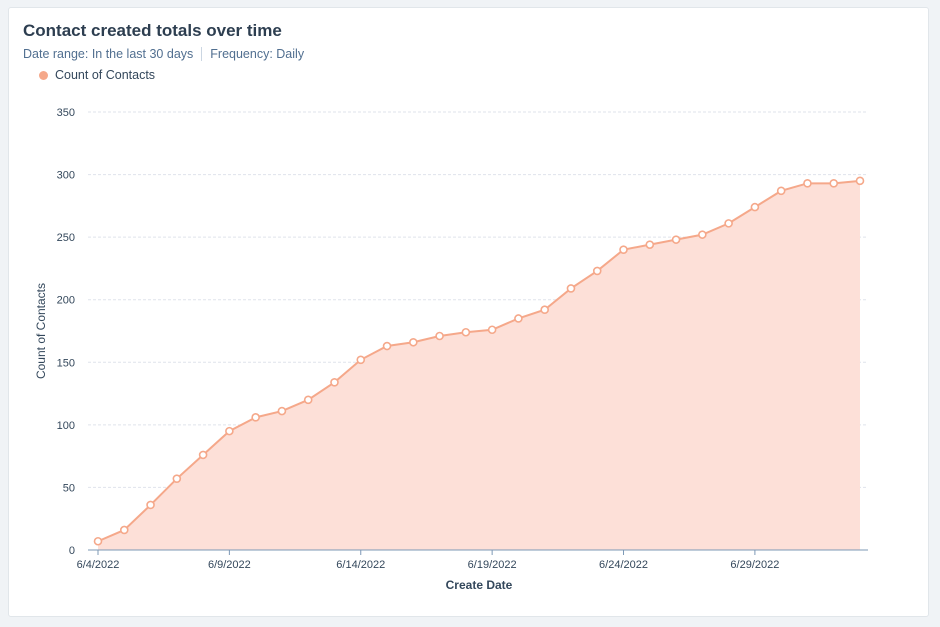 Image resolution: width=940 pixels, height=627 pixels. What do you see at coordinates (202, 54) in the screenshot?
I see `meta-divider` at bounding box center [202, 54].